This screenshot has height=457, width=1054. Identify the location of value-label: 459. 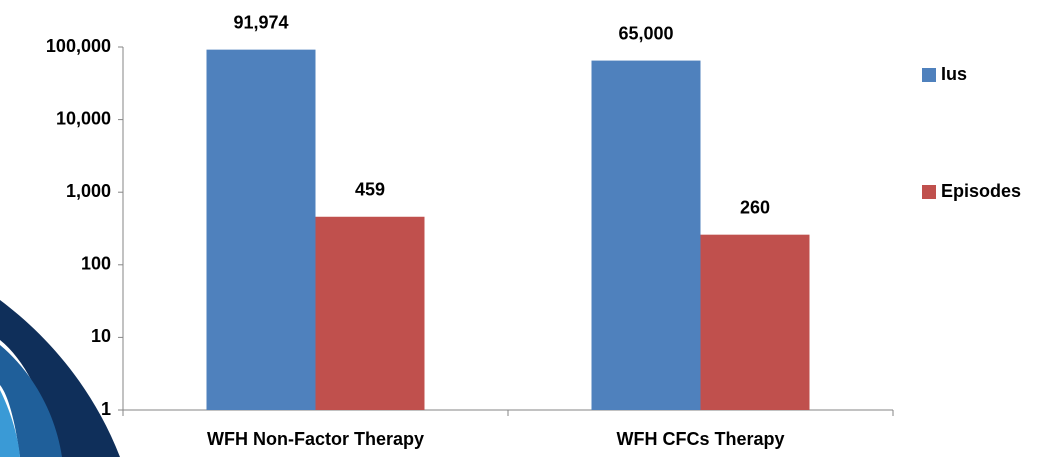
(370, 190).